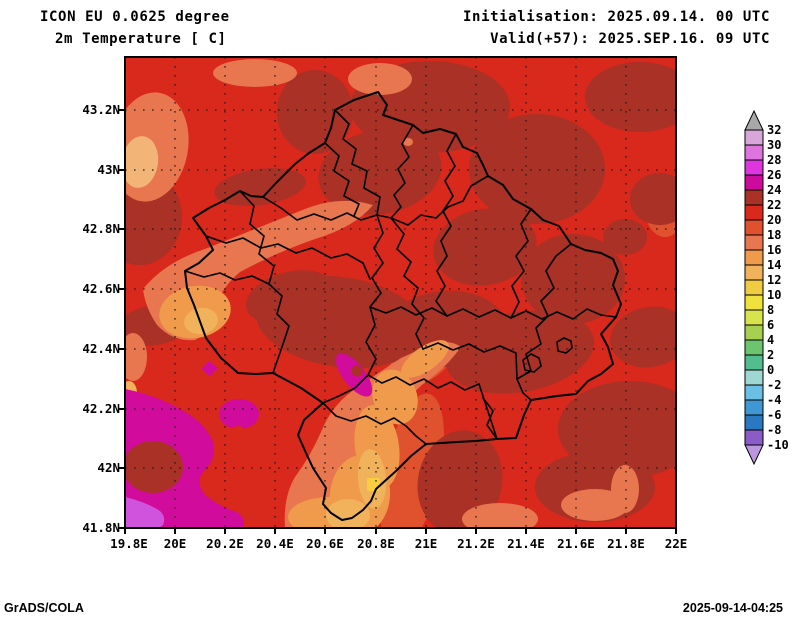 This screenshot has width=800, height=618. What do you see at coordinates (774, 190) in the screenshot?
I see `colorbar-label: 24` at bounding box center [774, 190].